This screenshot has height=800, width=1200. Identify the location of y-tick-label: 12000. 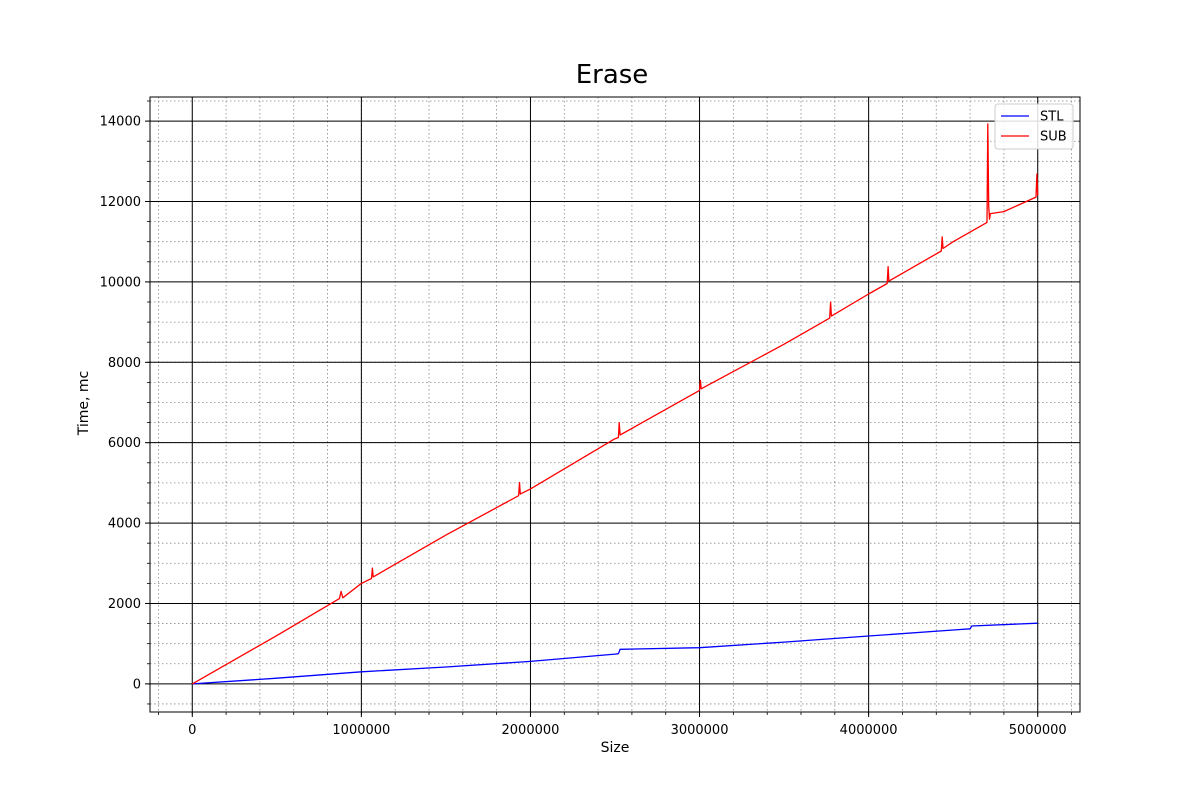
(120, 202).